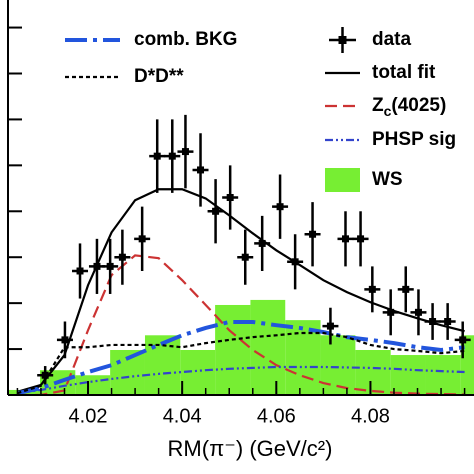 The image size is (474, 474). What do you see at coordinates (392, 39) in the screenshot?
I see `legend-label: data` at bounding box center [392, 39].